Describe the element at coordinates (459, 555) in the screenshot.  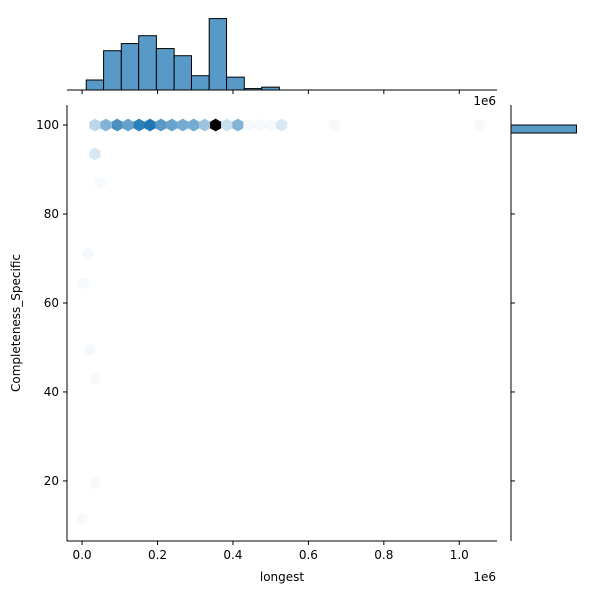
I see `x-tick-label: 1.0` at that location.